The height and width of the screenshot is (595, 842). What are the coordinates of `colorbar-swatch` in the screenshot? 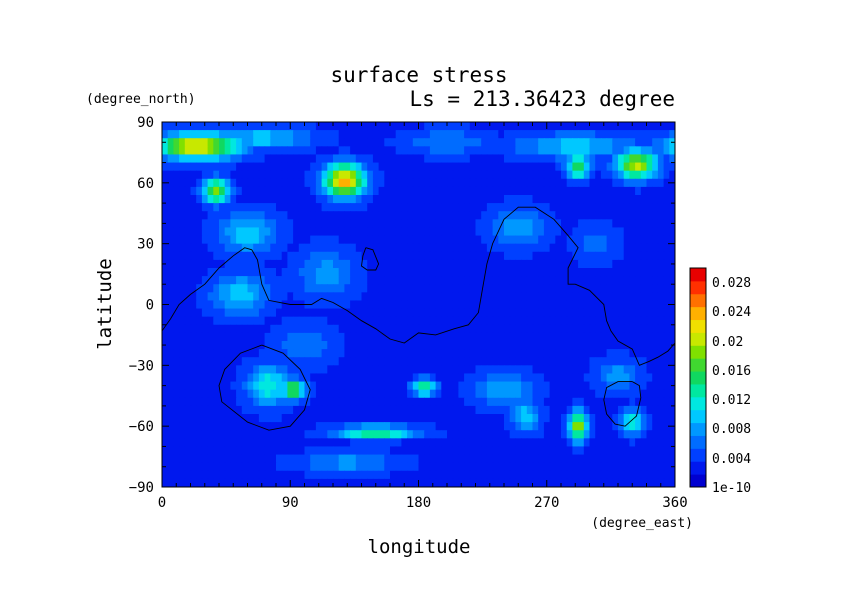 It's located at (698, 416).